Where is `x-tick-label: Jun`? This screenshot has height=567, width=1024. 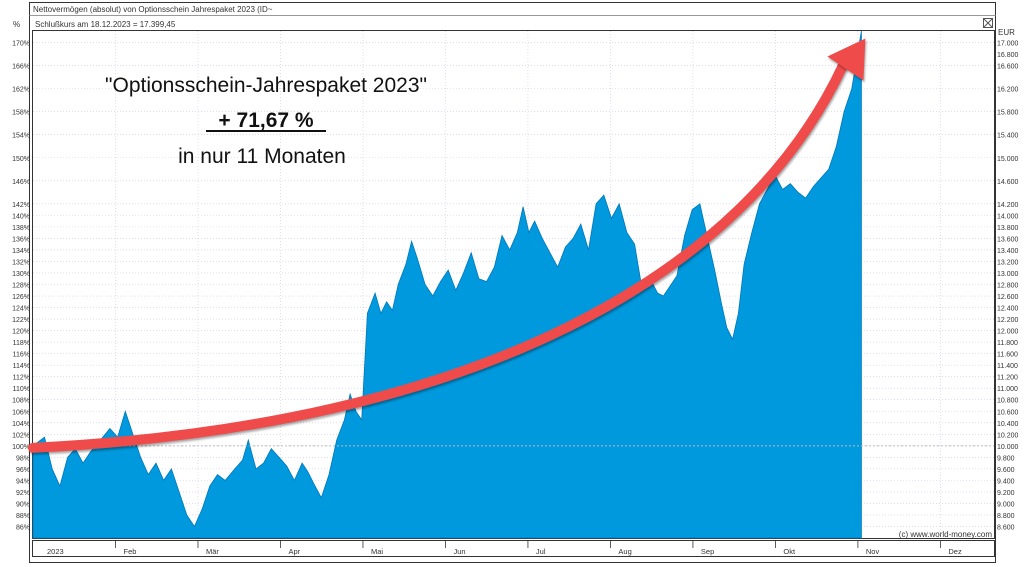 x-tick-label: Jun is located at coordinates (459, 551).